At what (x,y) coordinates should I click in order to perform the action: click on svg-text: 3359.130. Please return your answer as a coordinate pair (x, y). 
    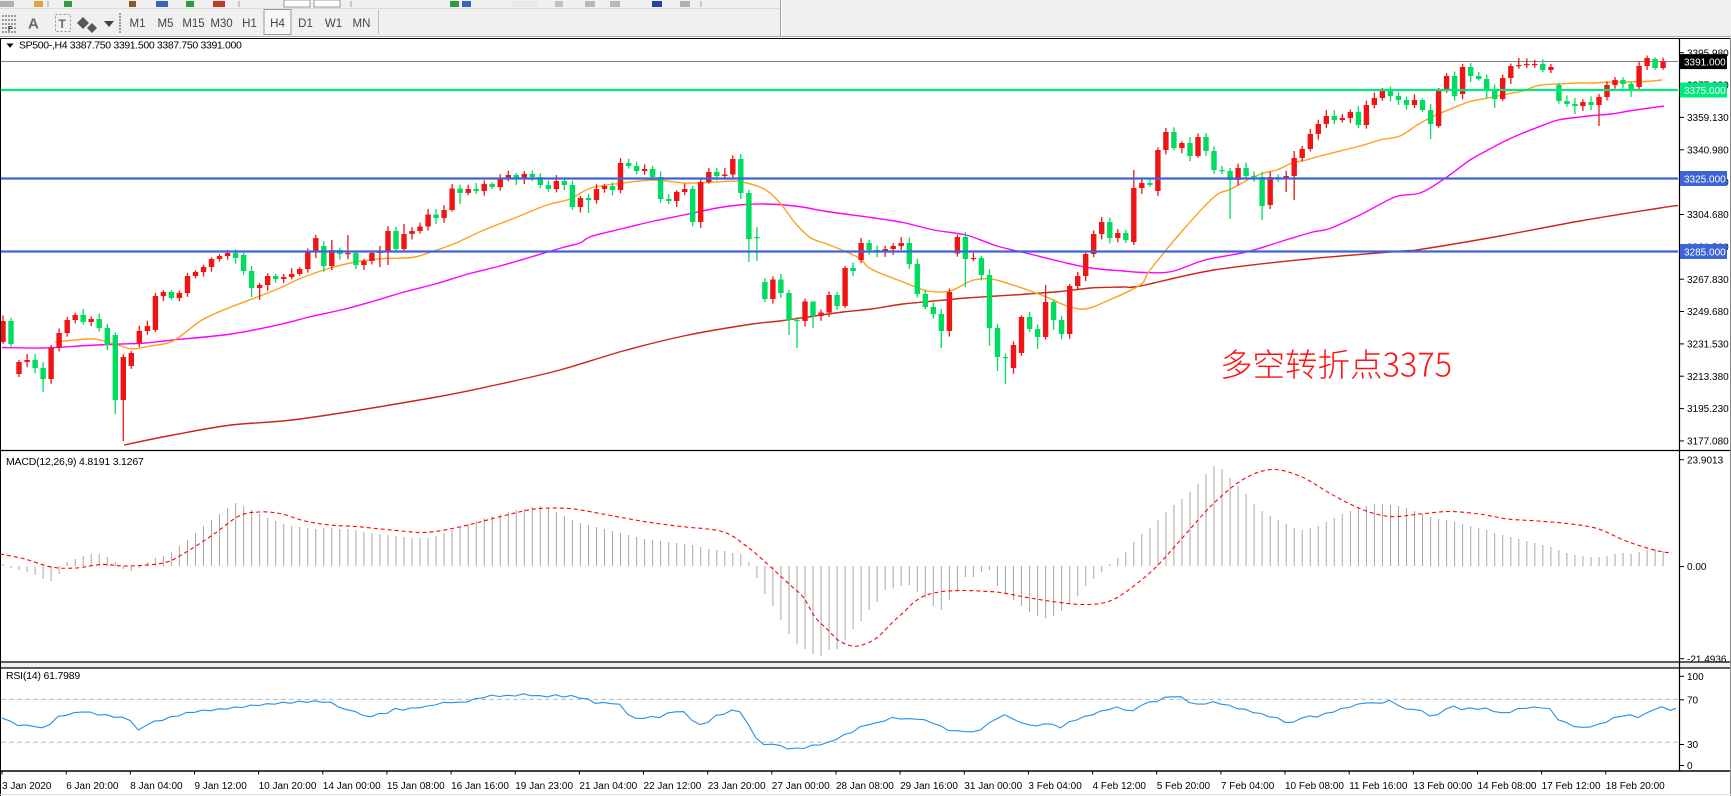
    Looking at the image, I should click on (1708, 118).